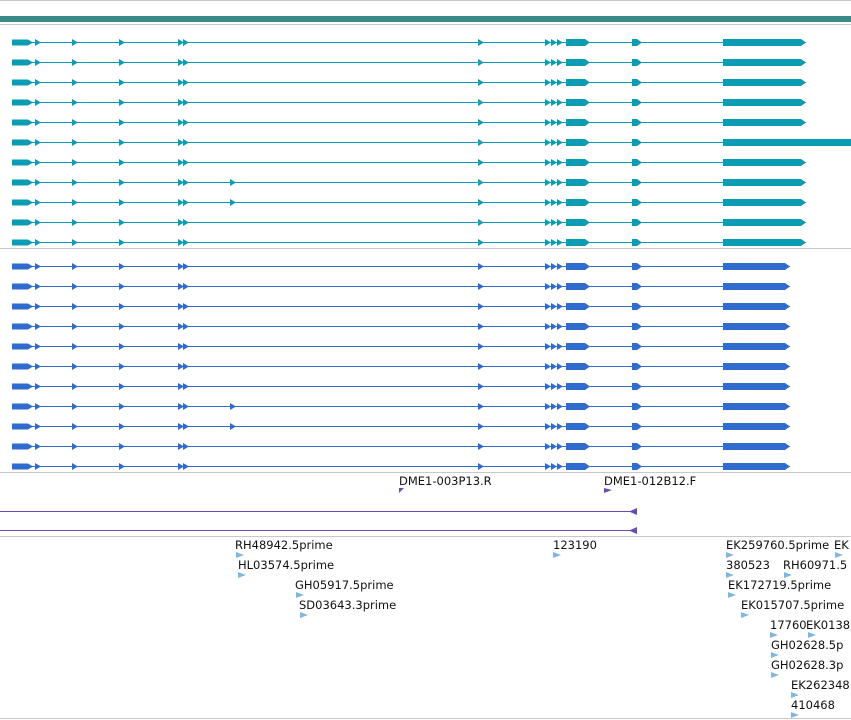 The image size is (851, 720). What do you see at coordinates (348, 504) in the screenshot?
I see `primer-track: DME1-003P13.R DME1-012B12.F` at bounding box center [348, 504].